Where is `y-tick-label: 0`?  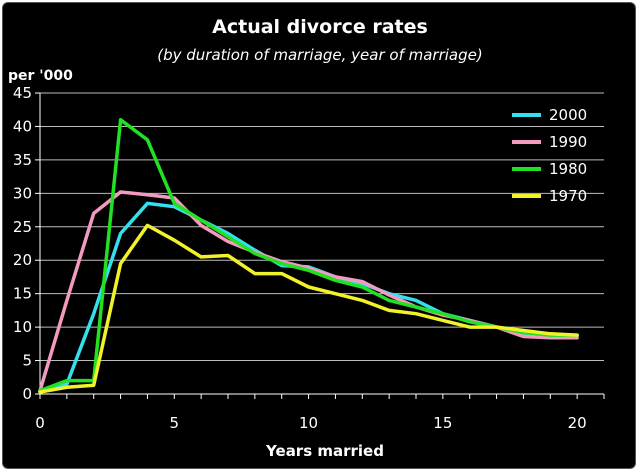
y-tick-label: 0 is located at coordinates (27, 394).